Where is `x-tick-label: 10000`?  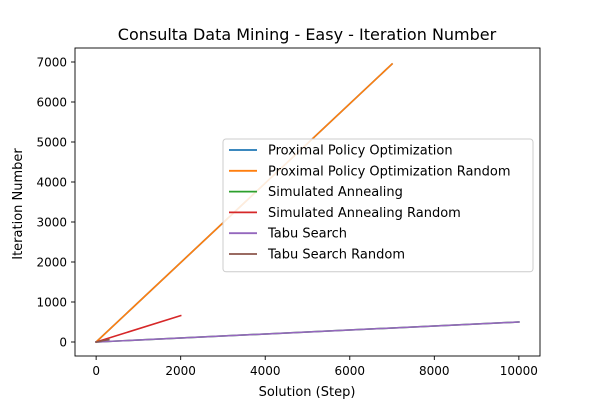
x-tick-label: 10000 is located at coordinates (519, 371).